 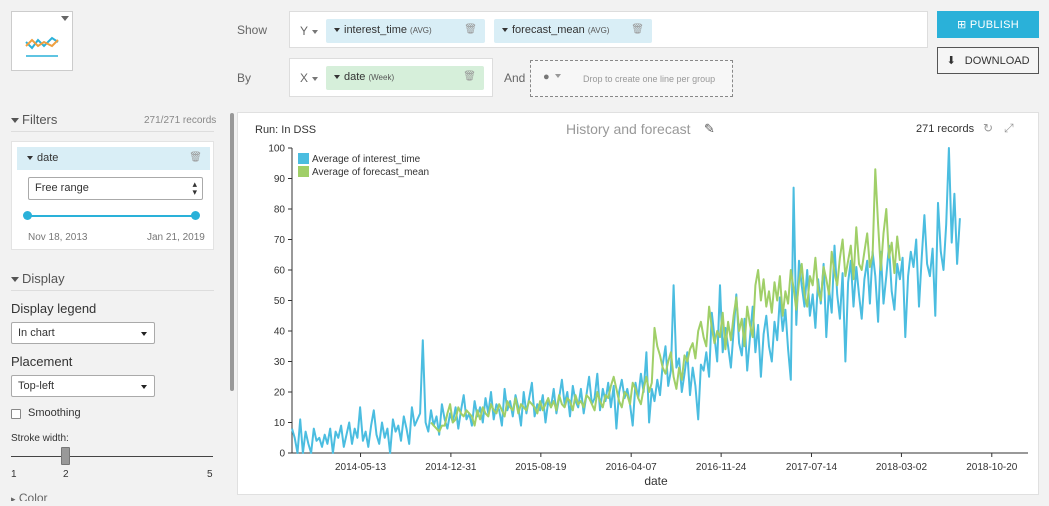 I want to click on pill-name: date, so click(x=355, y=77).